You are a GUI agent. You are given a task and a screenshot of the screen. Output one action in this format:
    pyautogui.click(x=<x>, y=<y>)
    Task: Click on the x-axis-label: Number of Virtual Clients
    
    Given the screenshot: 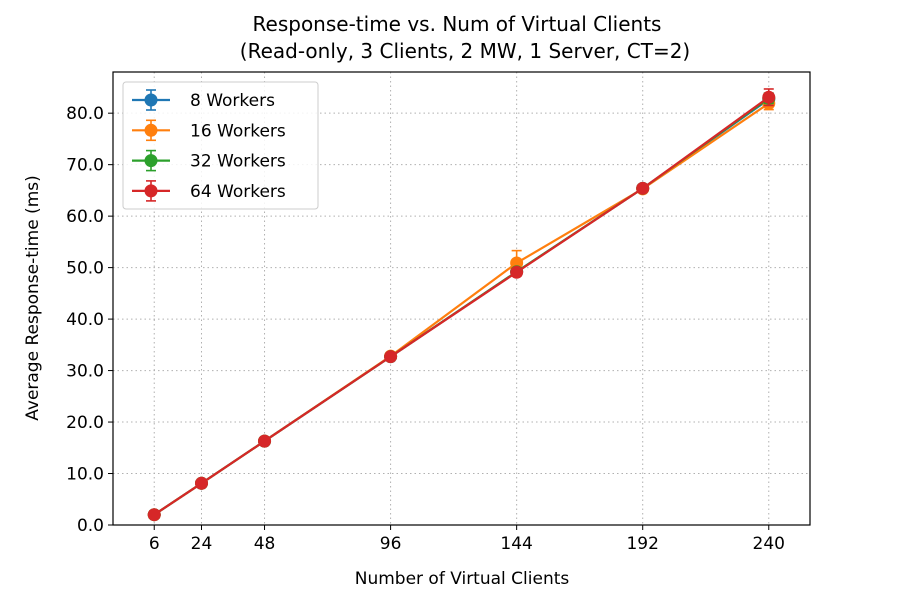 What is the action you would take?
    pyautogui.click(x=462, y=579)
    